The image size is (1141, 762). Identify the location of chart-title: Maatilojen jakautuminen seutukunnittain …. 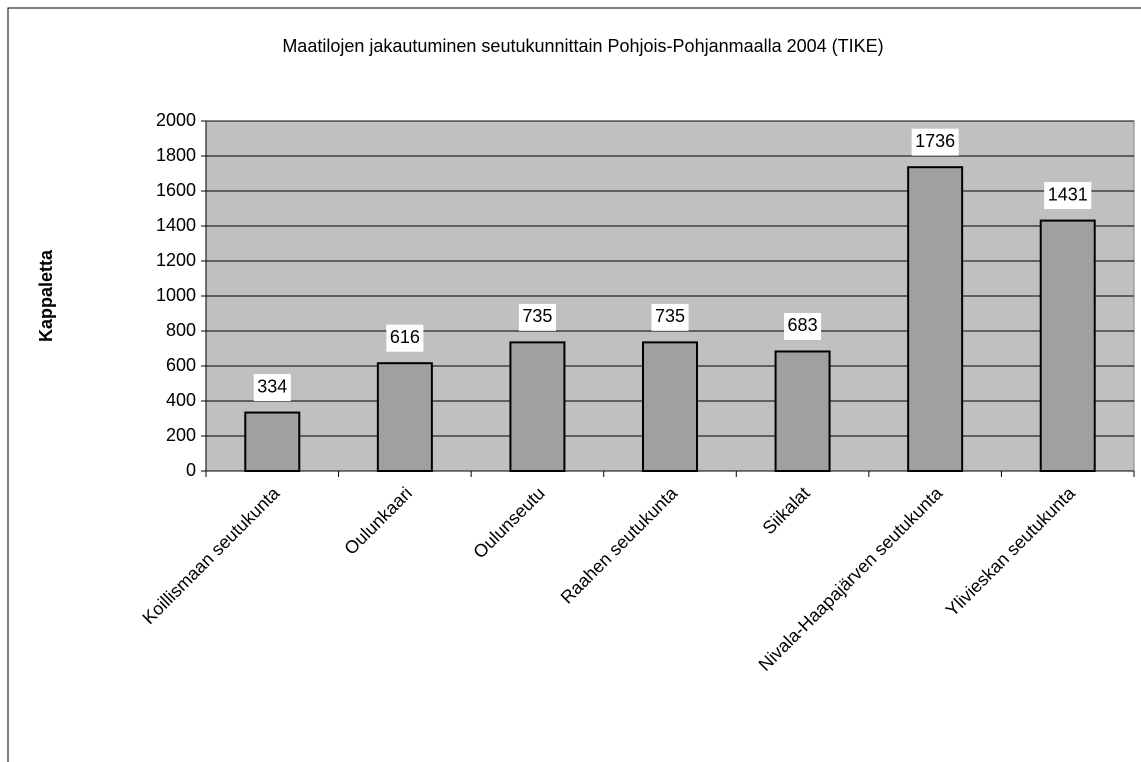
(582, 46).